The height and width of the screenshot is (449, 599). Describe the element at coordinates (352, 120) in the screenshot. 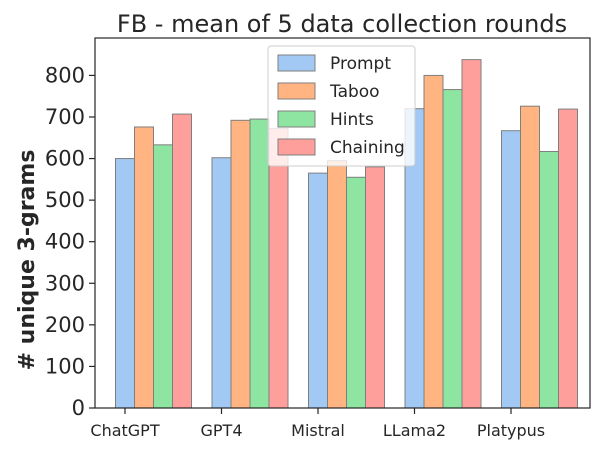

I see `legend-label-hints: Hints` at that location.